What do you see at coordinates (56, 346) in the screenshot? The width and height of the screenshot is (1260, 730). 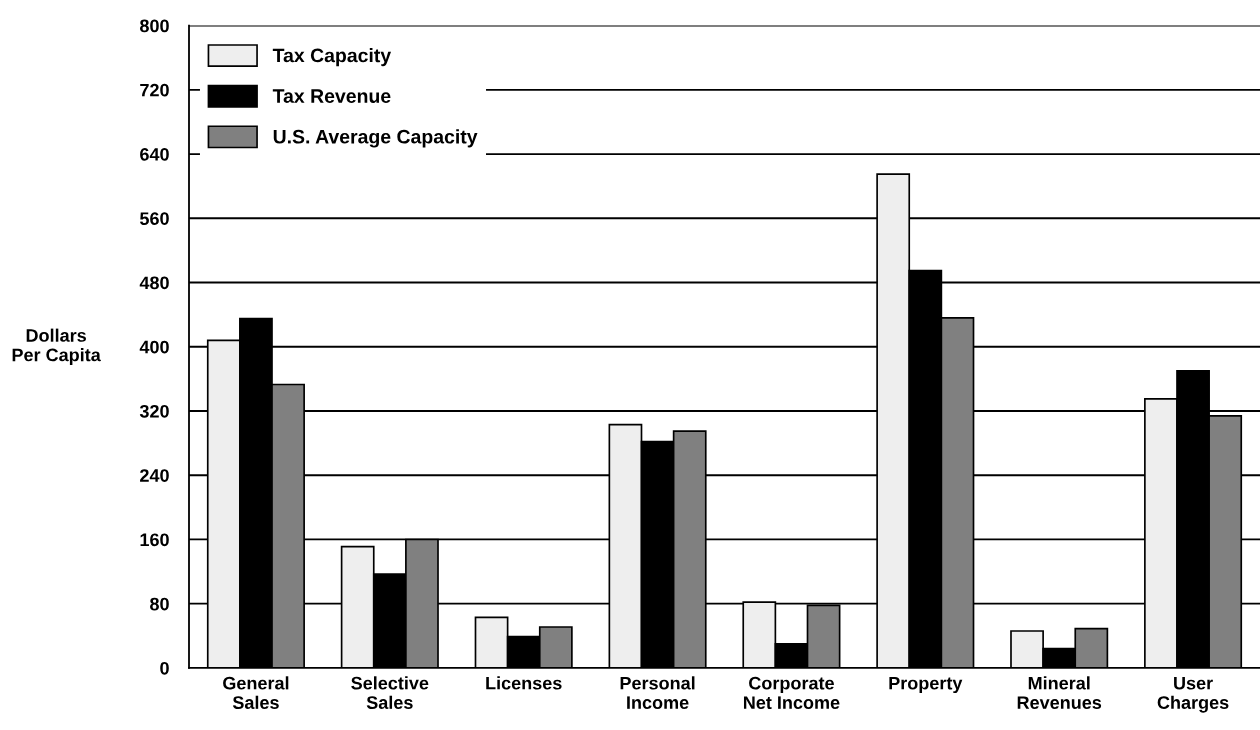 I see `y-axis-title: Dollars Per Capita` at bounding box center [56, 346].